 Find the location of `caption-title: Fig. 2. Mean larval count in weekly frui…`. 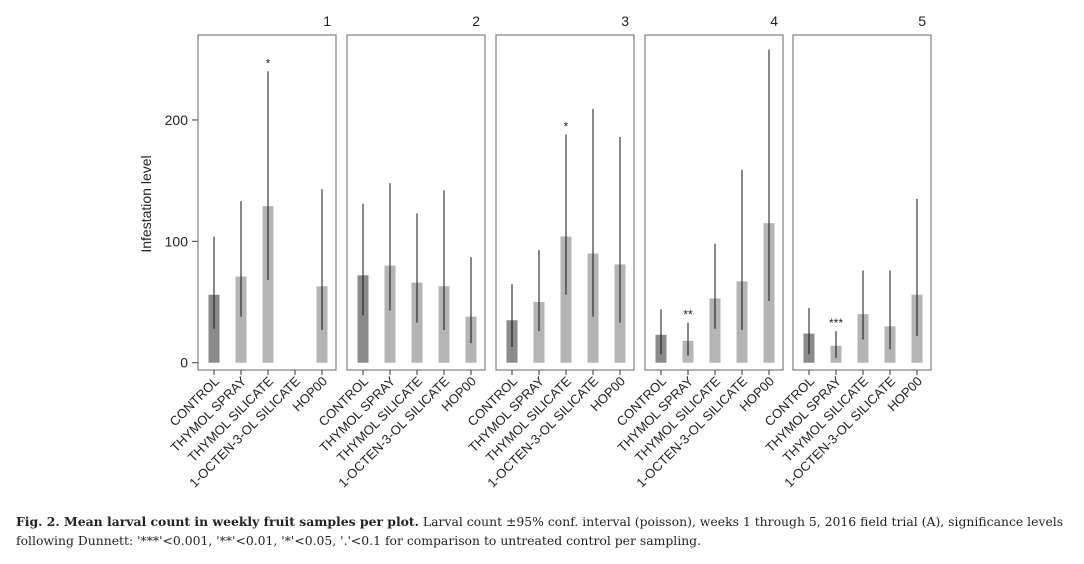

caption-title: Fig. 2. Mean larval count in weekly frui… is located at coordinates (217, 521).